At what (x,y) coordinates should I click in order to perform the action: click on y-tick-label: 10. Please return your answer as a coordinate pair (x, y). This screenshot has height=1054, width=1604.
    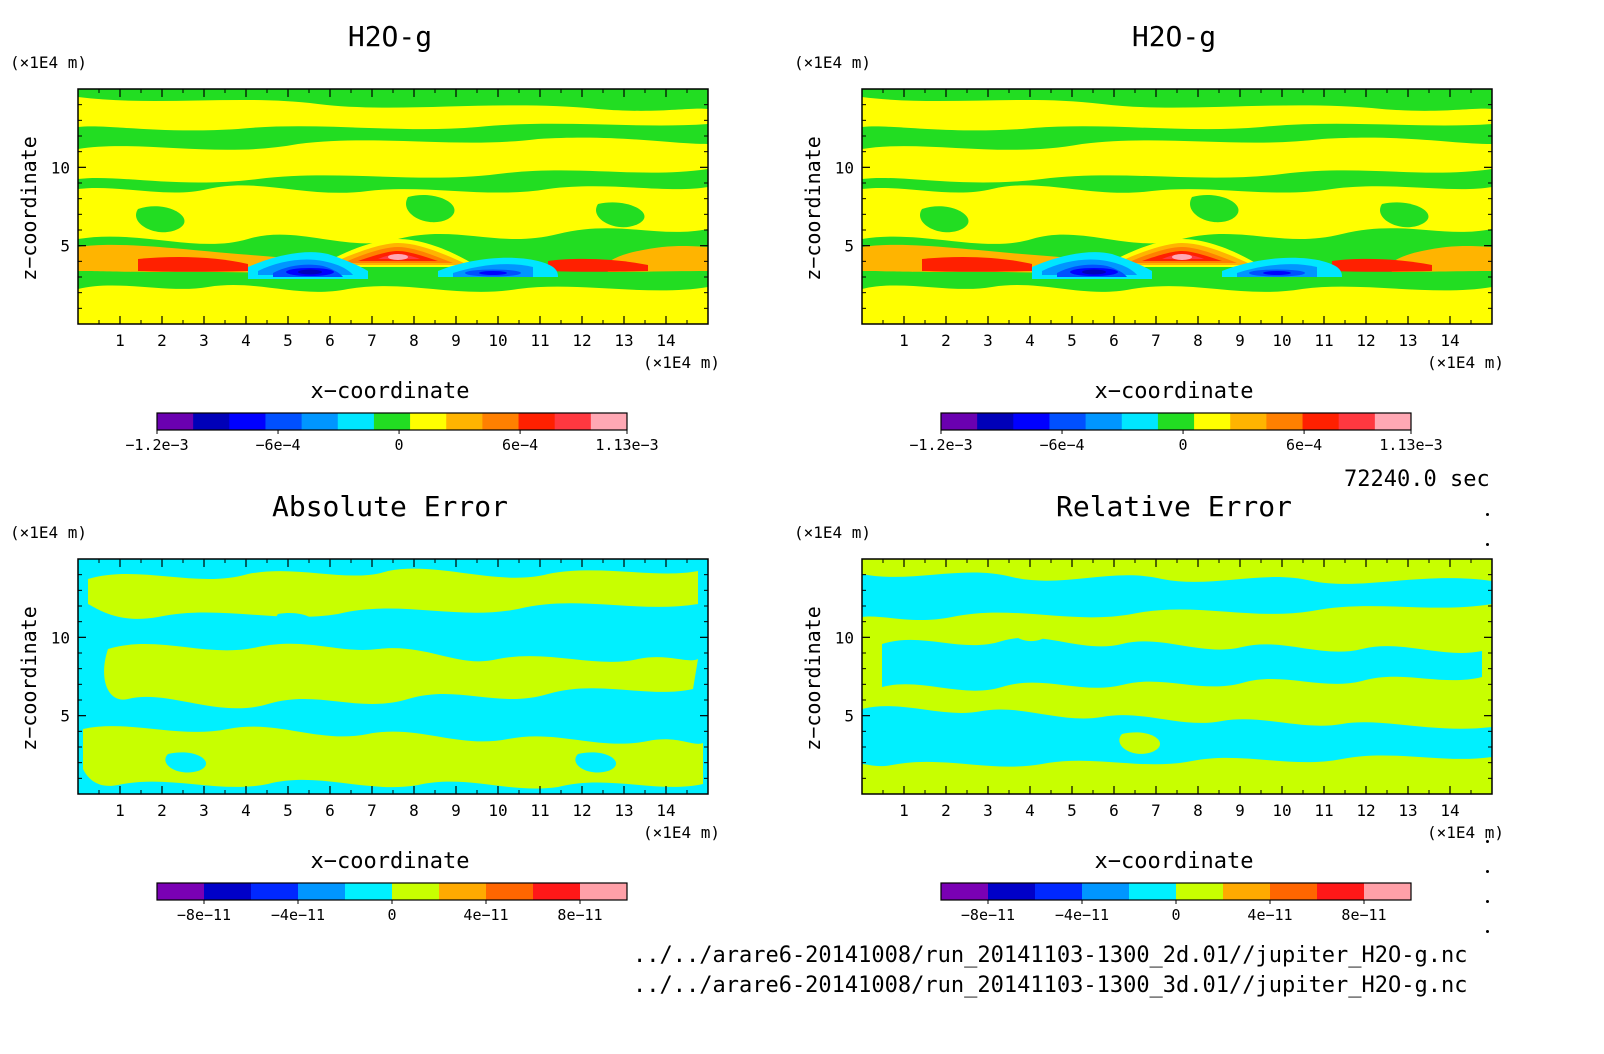
    Looking at the image, I should click on (844, 637).